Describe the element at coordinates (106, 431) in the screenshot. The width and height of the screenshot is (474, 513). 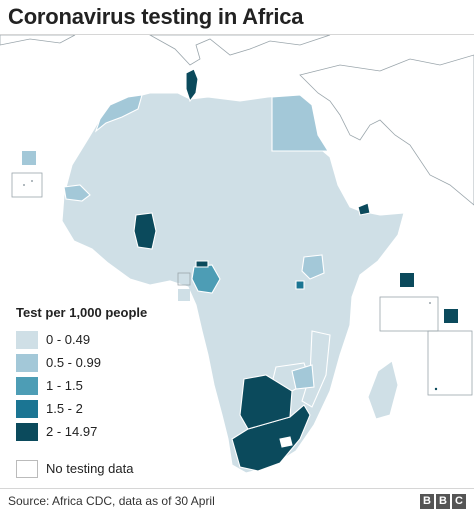
I see `legend-item: 2 - 14.97` at that location.